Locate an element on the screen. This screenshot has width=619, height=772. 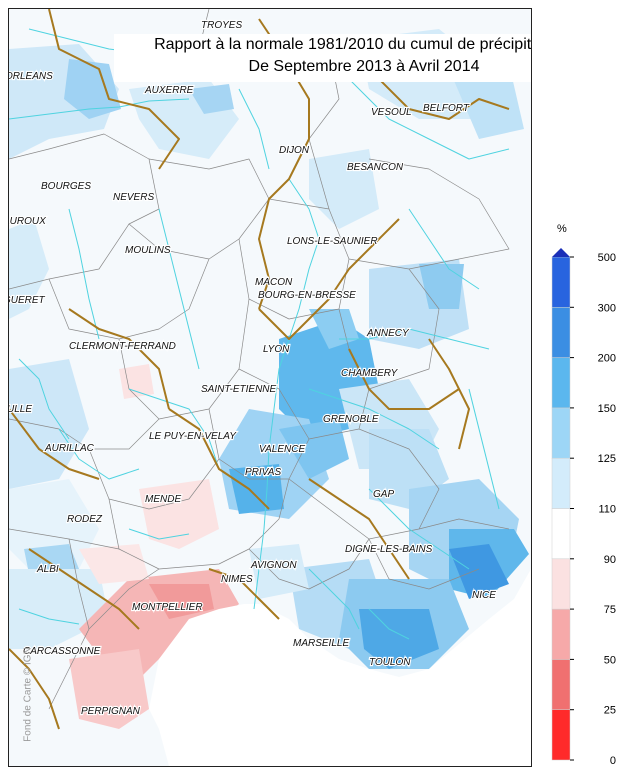
city-label: AVIGNON is located at coordinates (273, 565).